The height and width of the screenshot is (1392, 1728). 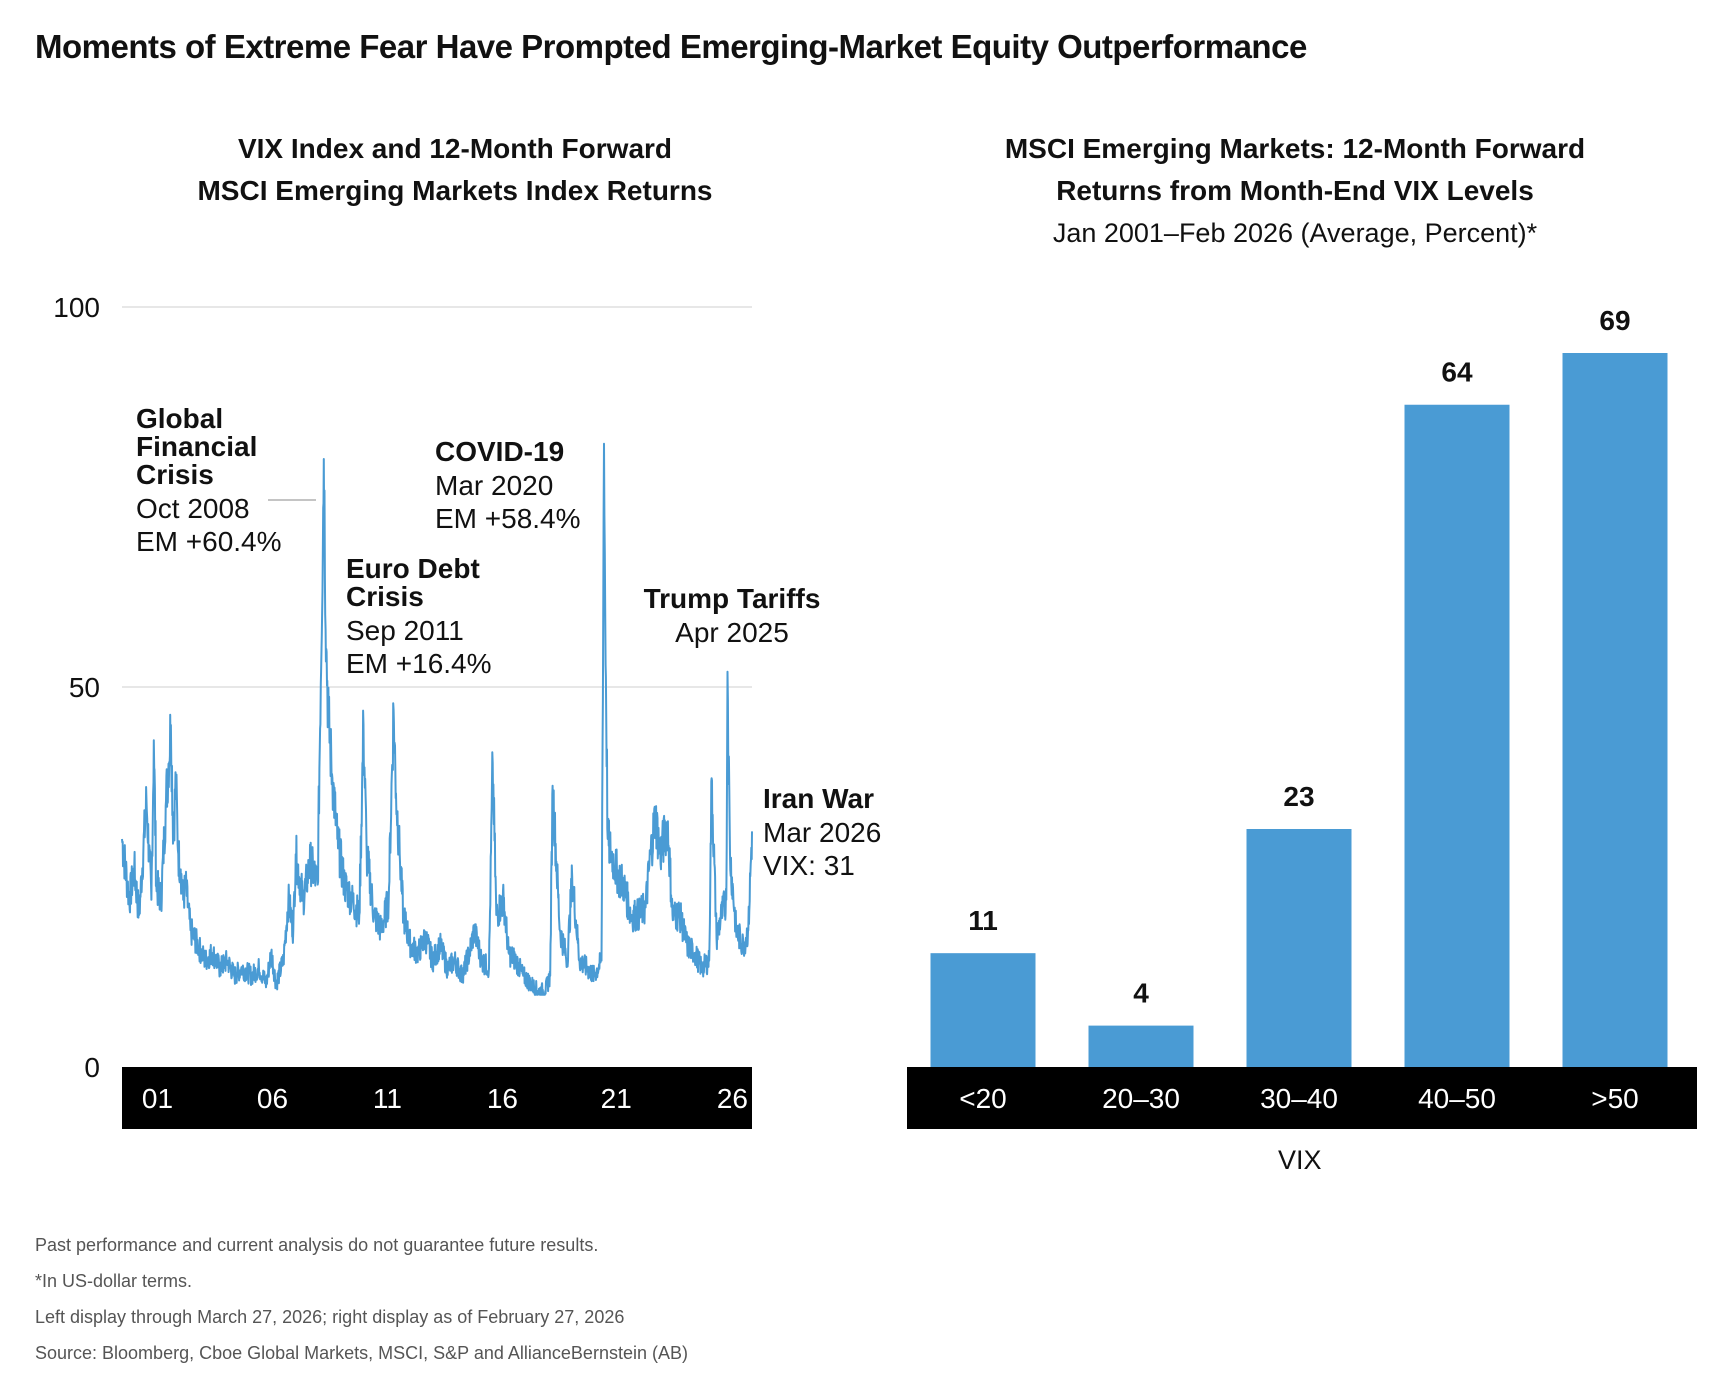 What do you see at coordinates (822, 832) in the screenshot?
I see `iran-war-annotation-detail: Mar 2026` at bounding box center [822, 832].